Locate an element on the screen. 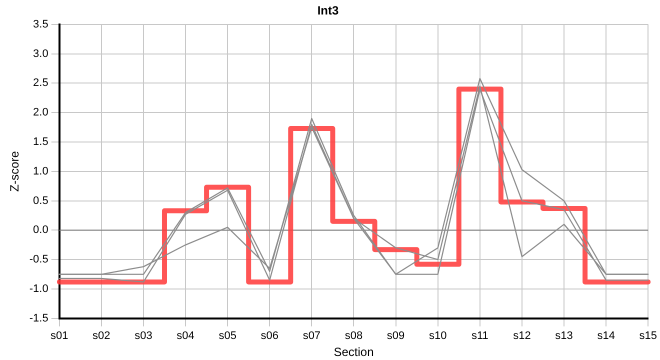 This screenshot has height=360, width=660. y-tick-label: 0.0 is located at coordinates (40, 230).